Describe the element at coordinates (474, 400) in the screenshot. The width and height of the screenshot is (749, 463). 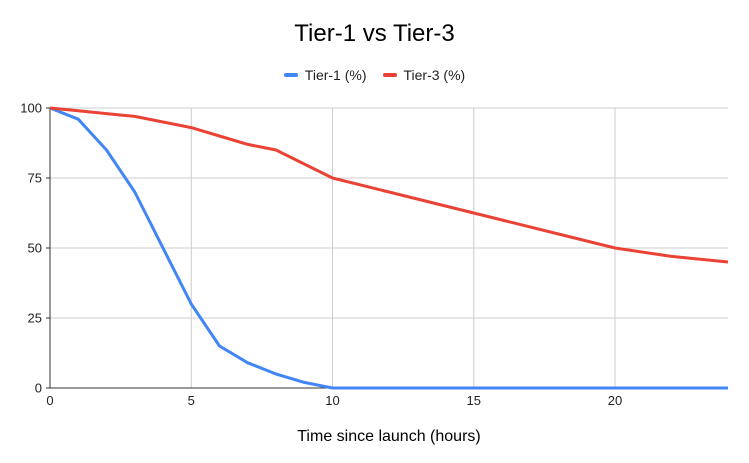
I see `x-tick-label: 15` at that location.